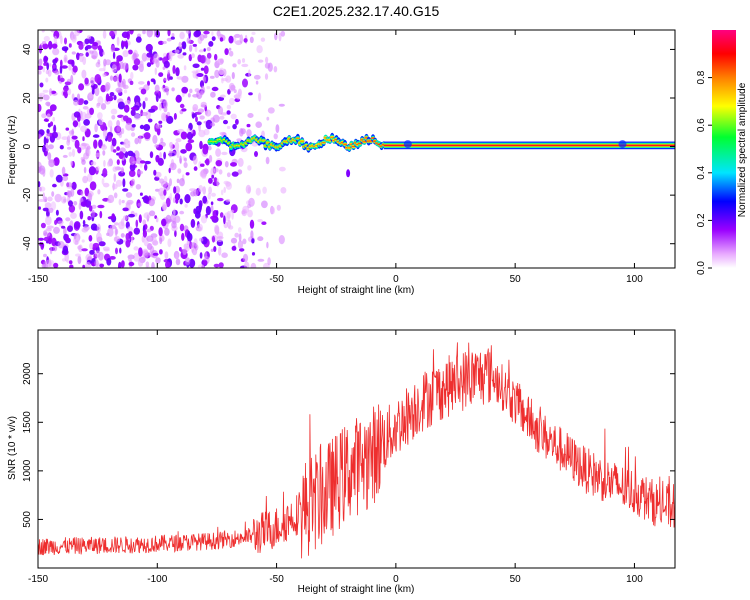 This screenshot has width=750, height=600. Describe the element at coordinates (724, 149) in the screenshot. I see `colorbar-gradient` at that location.